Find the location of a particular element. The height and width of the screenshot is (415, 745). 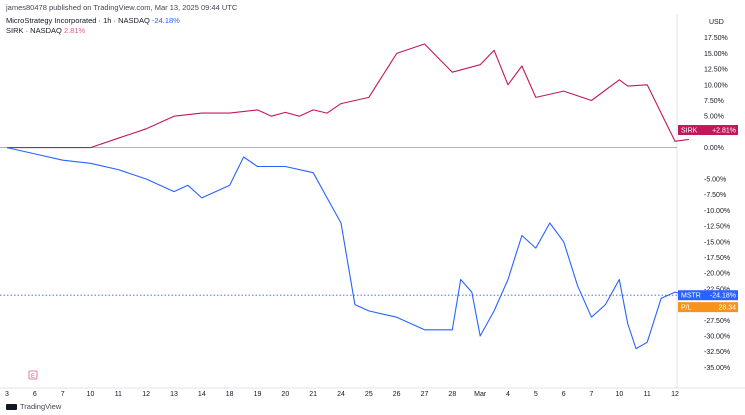

x-tick-17: Mar is located at coordinates (480, 394).